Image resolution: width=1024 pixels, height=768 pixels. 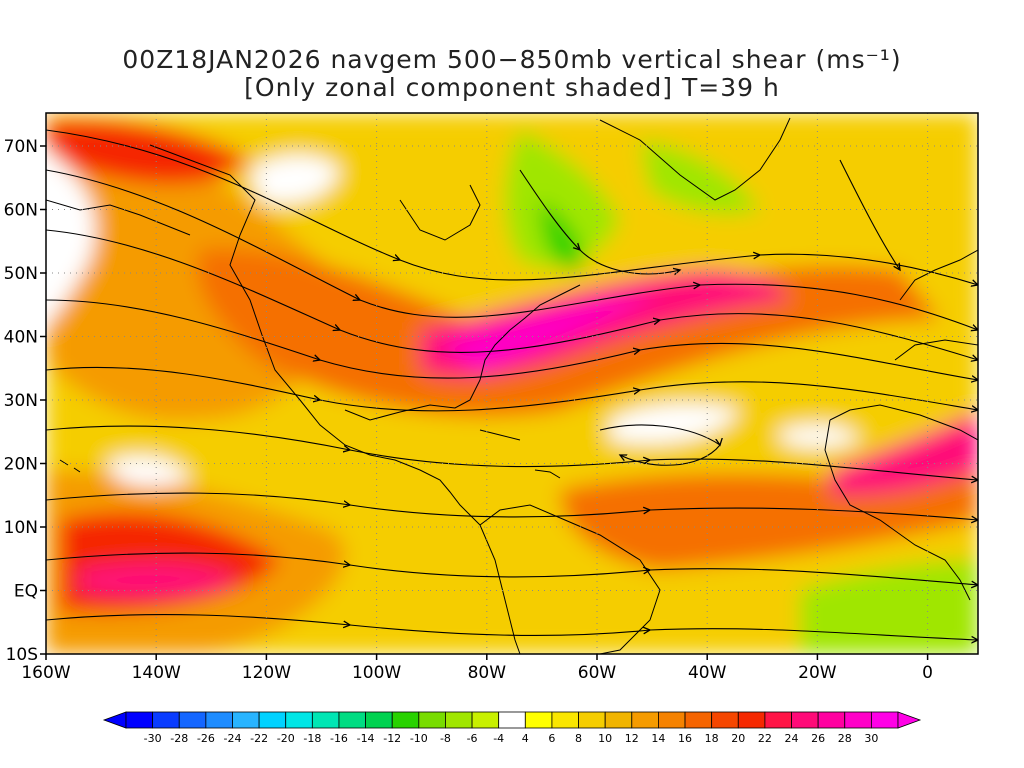 What do you see at coordinates (339, 738) in the screenshot?
I see `colorbar-label-7: -16` at bounding box center [339, 738].